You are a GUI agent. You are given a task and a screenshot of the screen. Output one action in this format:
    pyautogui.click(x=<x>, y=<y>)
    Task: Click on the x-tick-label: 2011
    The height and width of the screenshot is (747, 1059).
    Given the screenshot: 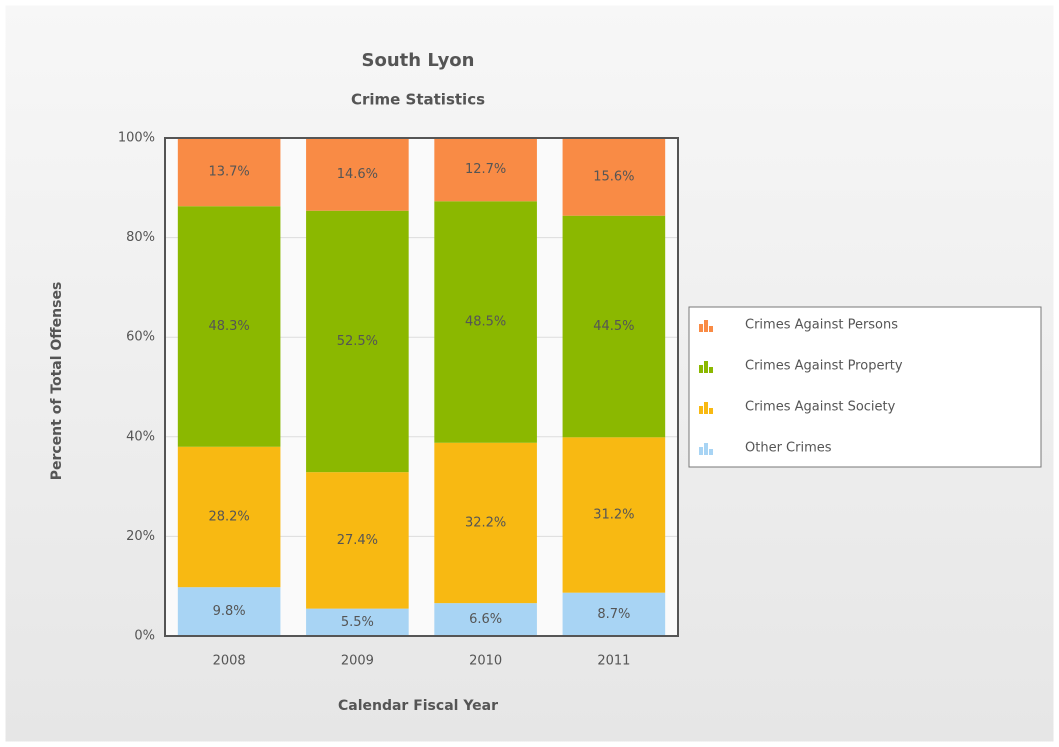 What is the action you would take?
    pyautogui.click(x=613, y=661)
    